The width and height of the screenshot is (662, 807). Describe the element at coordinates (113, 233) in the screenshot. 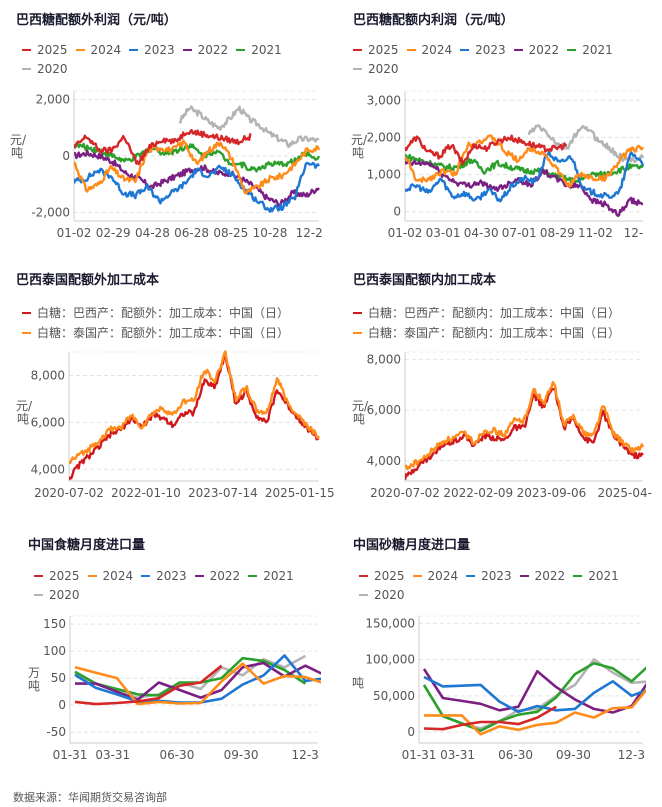

I see `x-tick-label: 02-29` at that location.